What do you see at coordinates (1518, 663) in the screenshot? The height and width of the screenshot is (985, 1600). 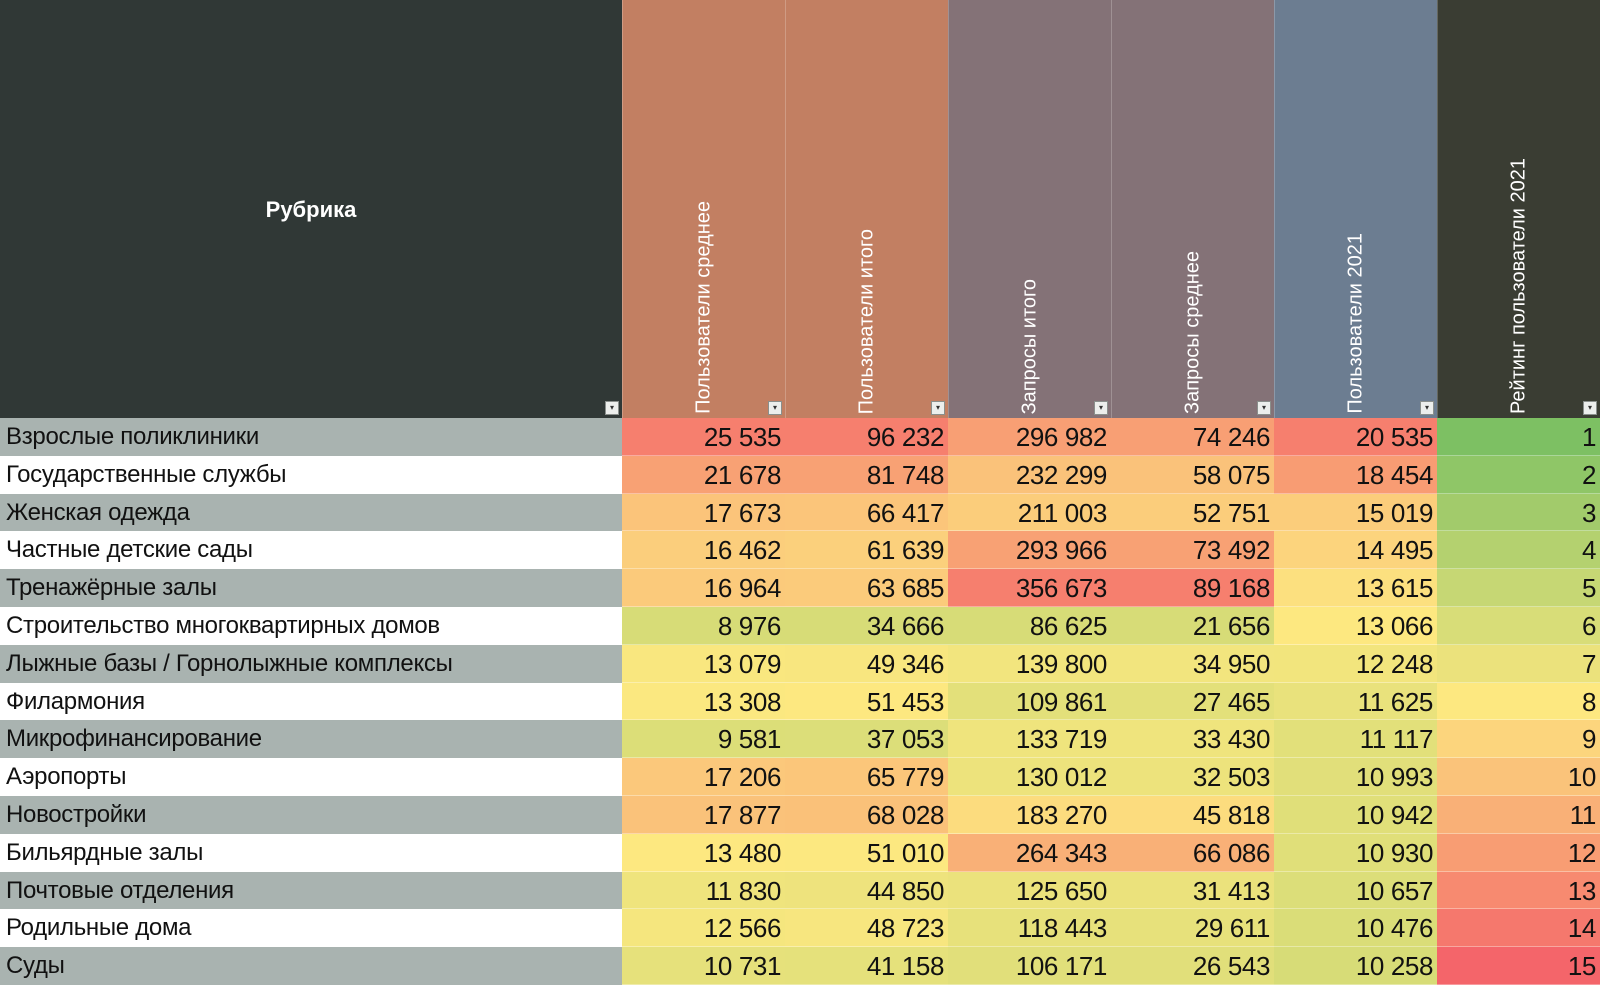 I see `value-cell: 7` at bounding box center [1518, 663].